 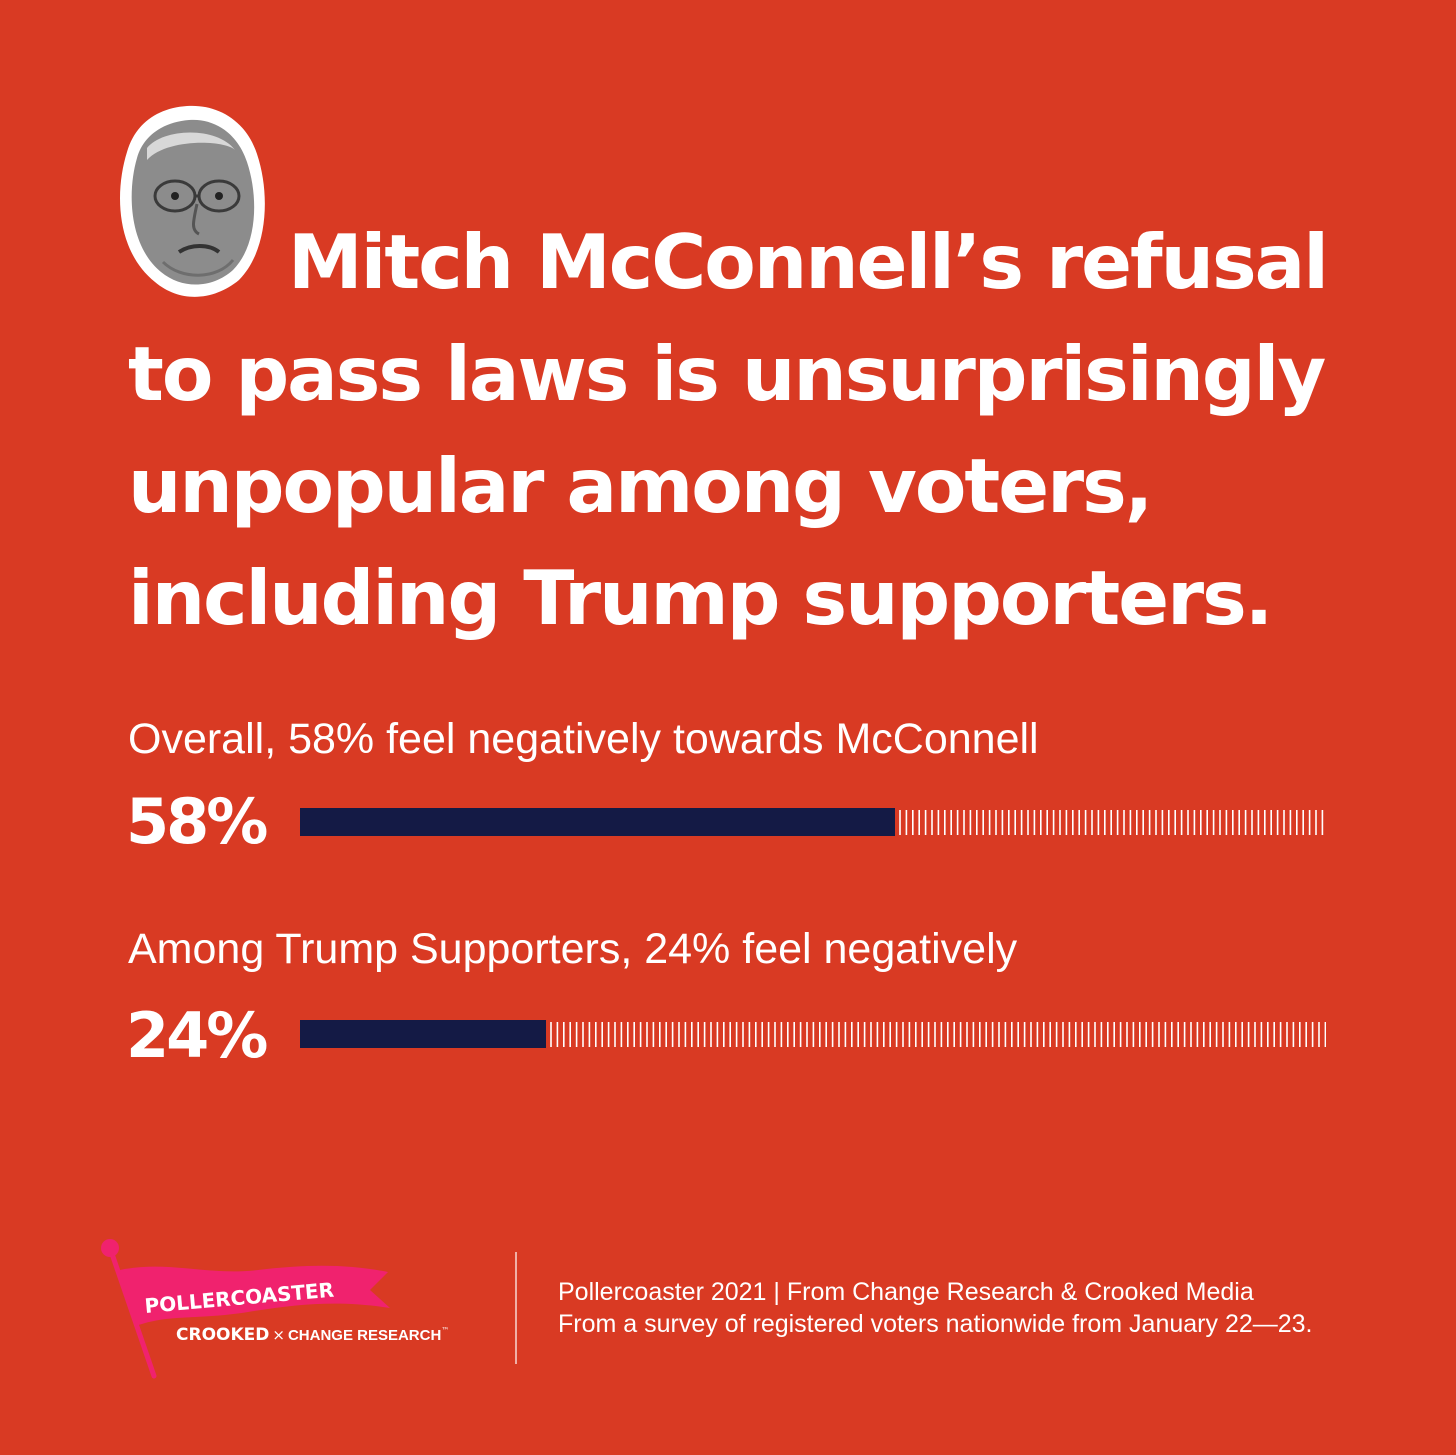 I want to click on mcconnell-portrait, so click(x=190, y=201).